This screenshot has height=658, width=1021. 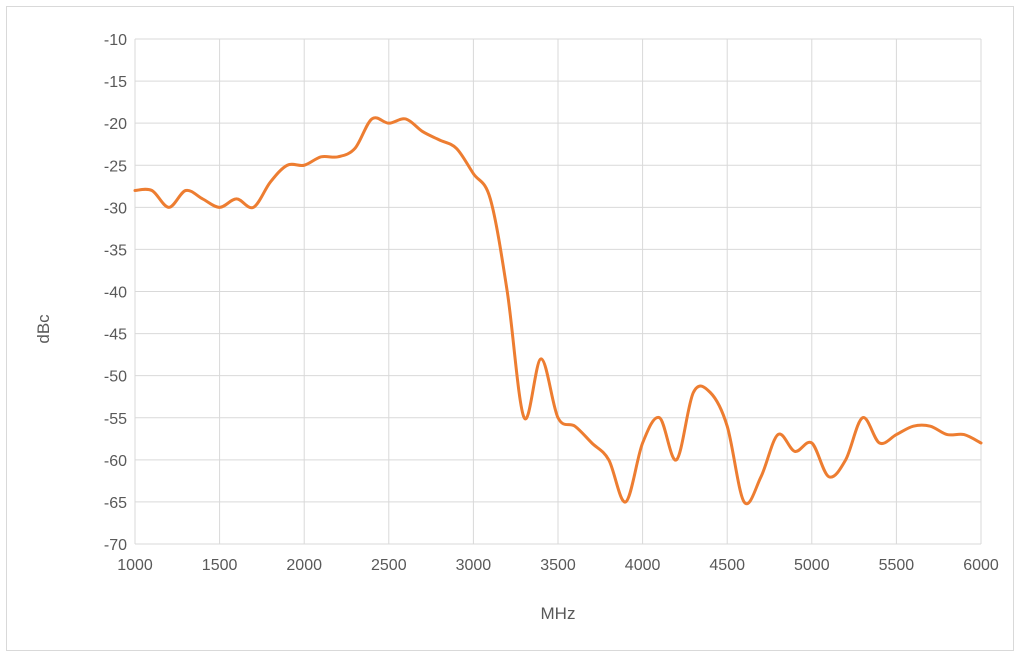 I want to click on y-tick-label: -20, so click(x=115, y=124).